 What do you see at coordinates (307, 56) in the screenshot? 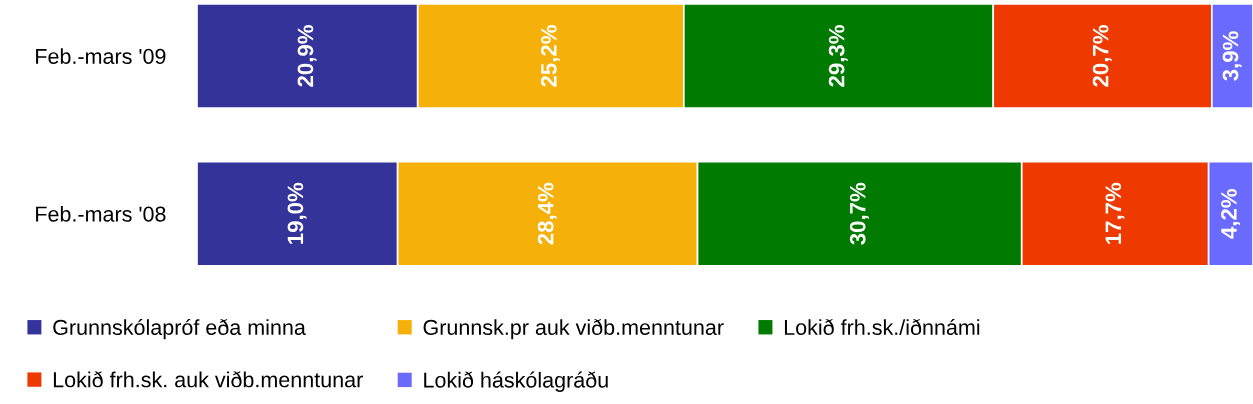
I see `data-label: 20,9%` at bounding box center [307, 56].